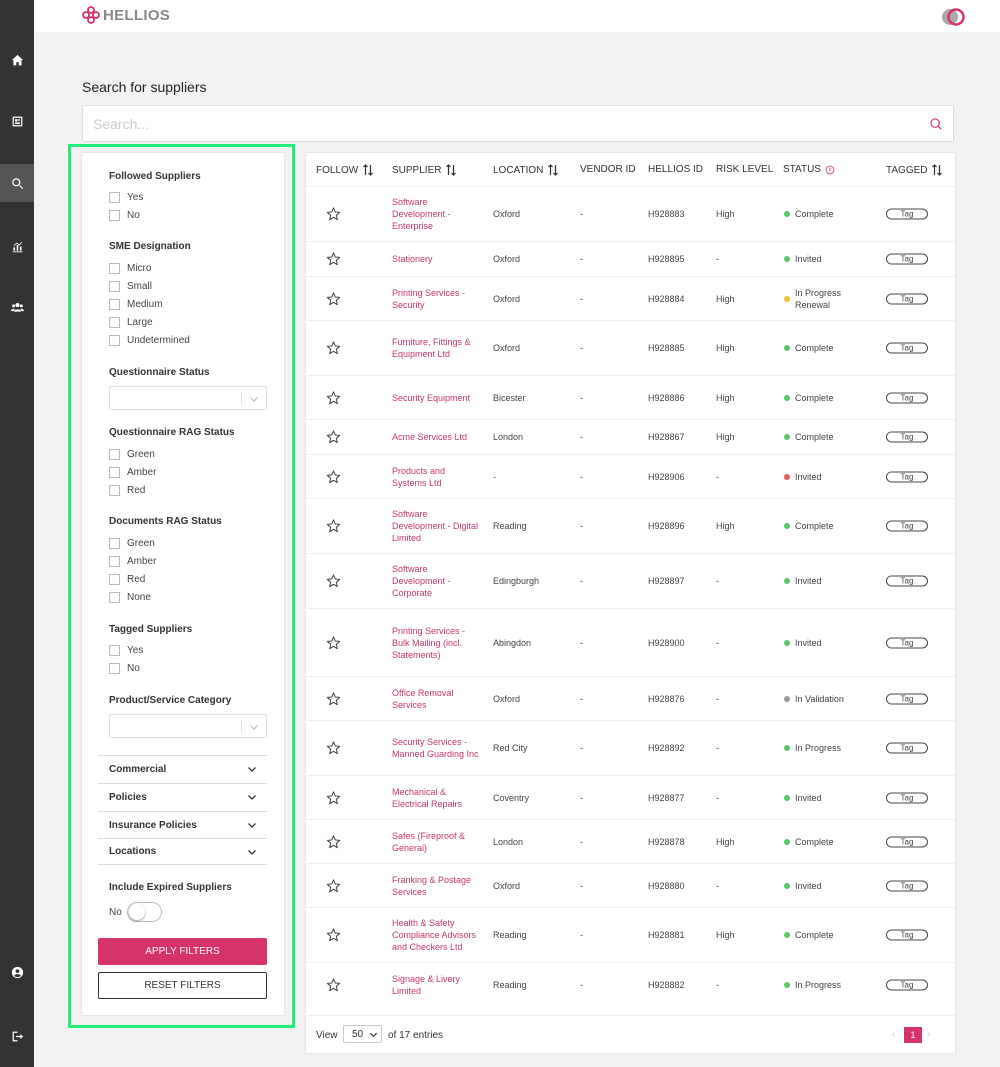  I want to click on expired-toggle, so click(144, 912).